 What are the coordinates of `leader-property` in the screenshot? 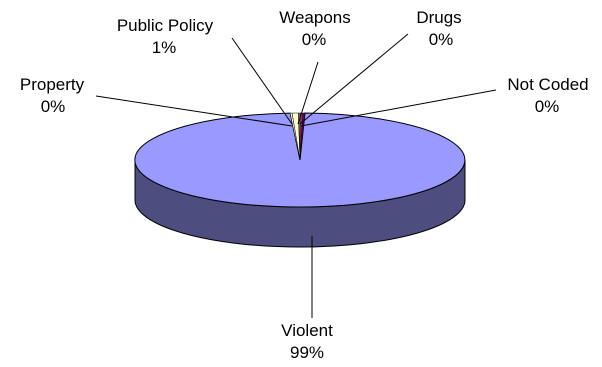 It's located at (194, 111).